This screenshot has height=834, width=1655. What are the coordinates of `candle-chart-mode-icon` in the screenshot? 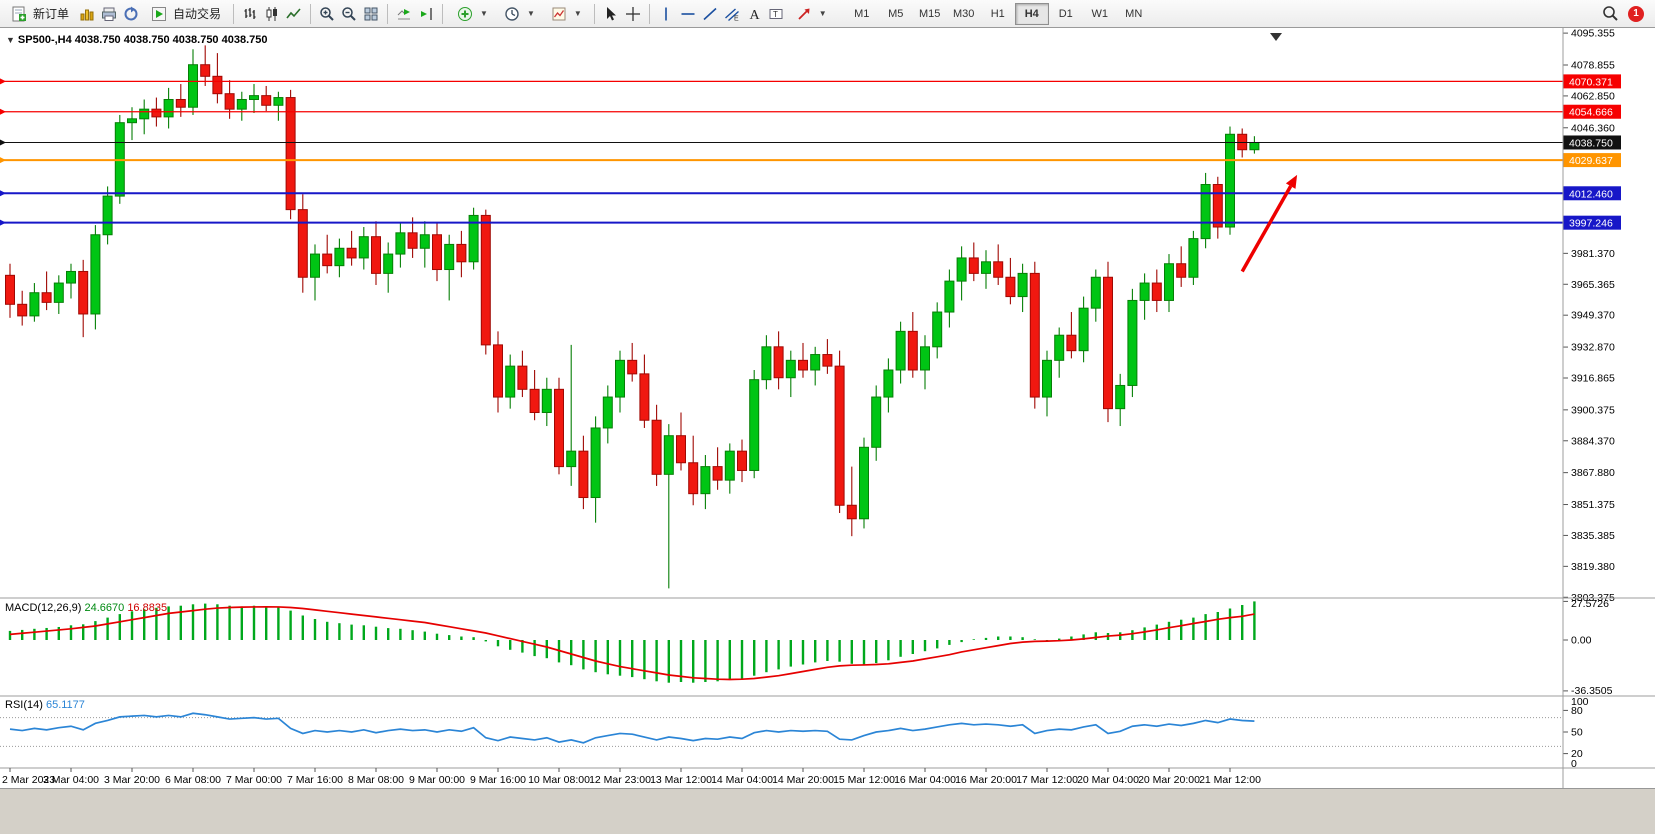 It's located at (272, 14).